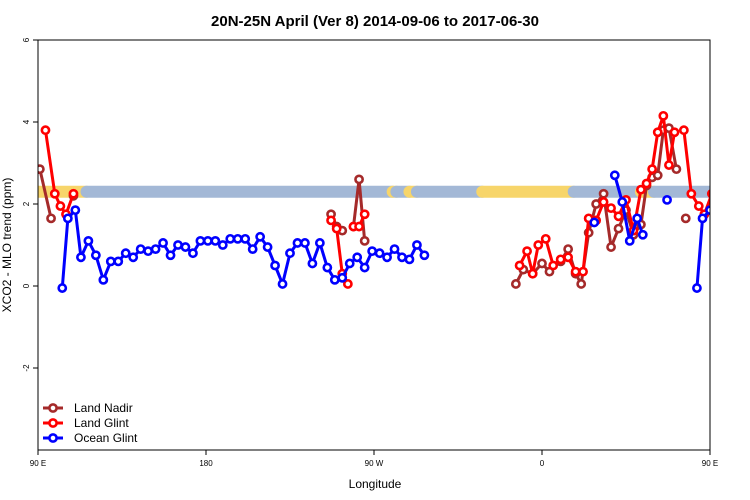  Describe the element at coordinates (206, 463) in the screenshot. I see `x-tick-label: 180` at that location.